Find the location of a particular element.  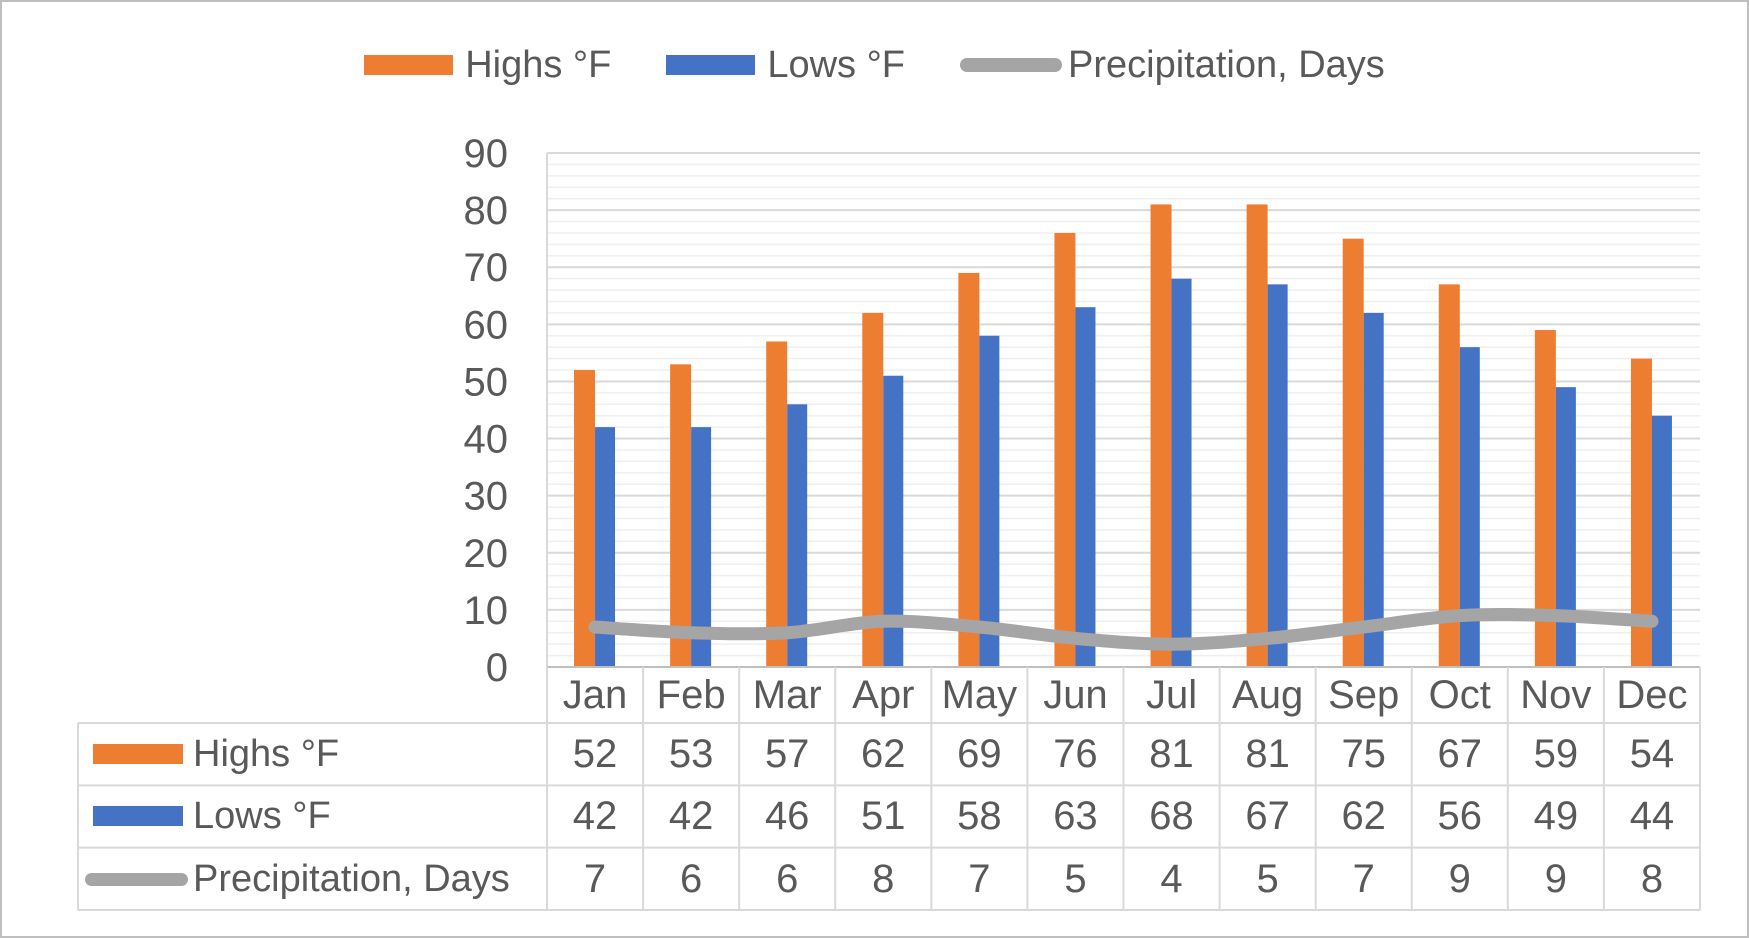

table-value-cell: 58 is located at coordinates (979, 816).